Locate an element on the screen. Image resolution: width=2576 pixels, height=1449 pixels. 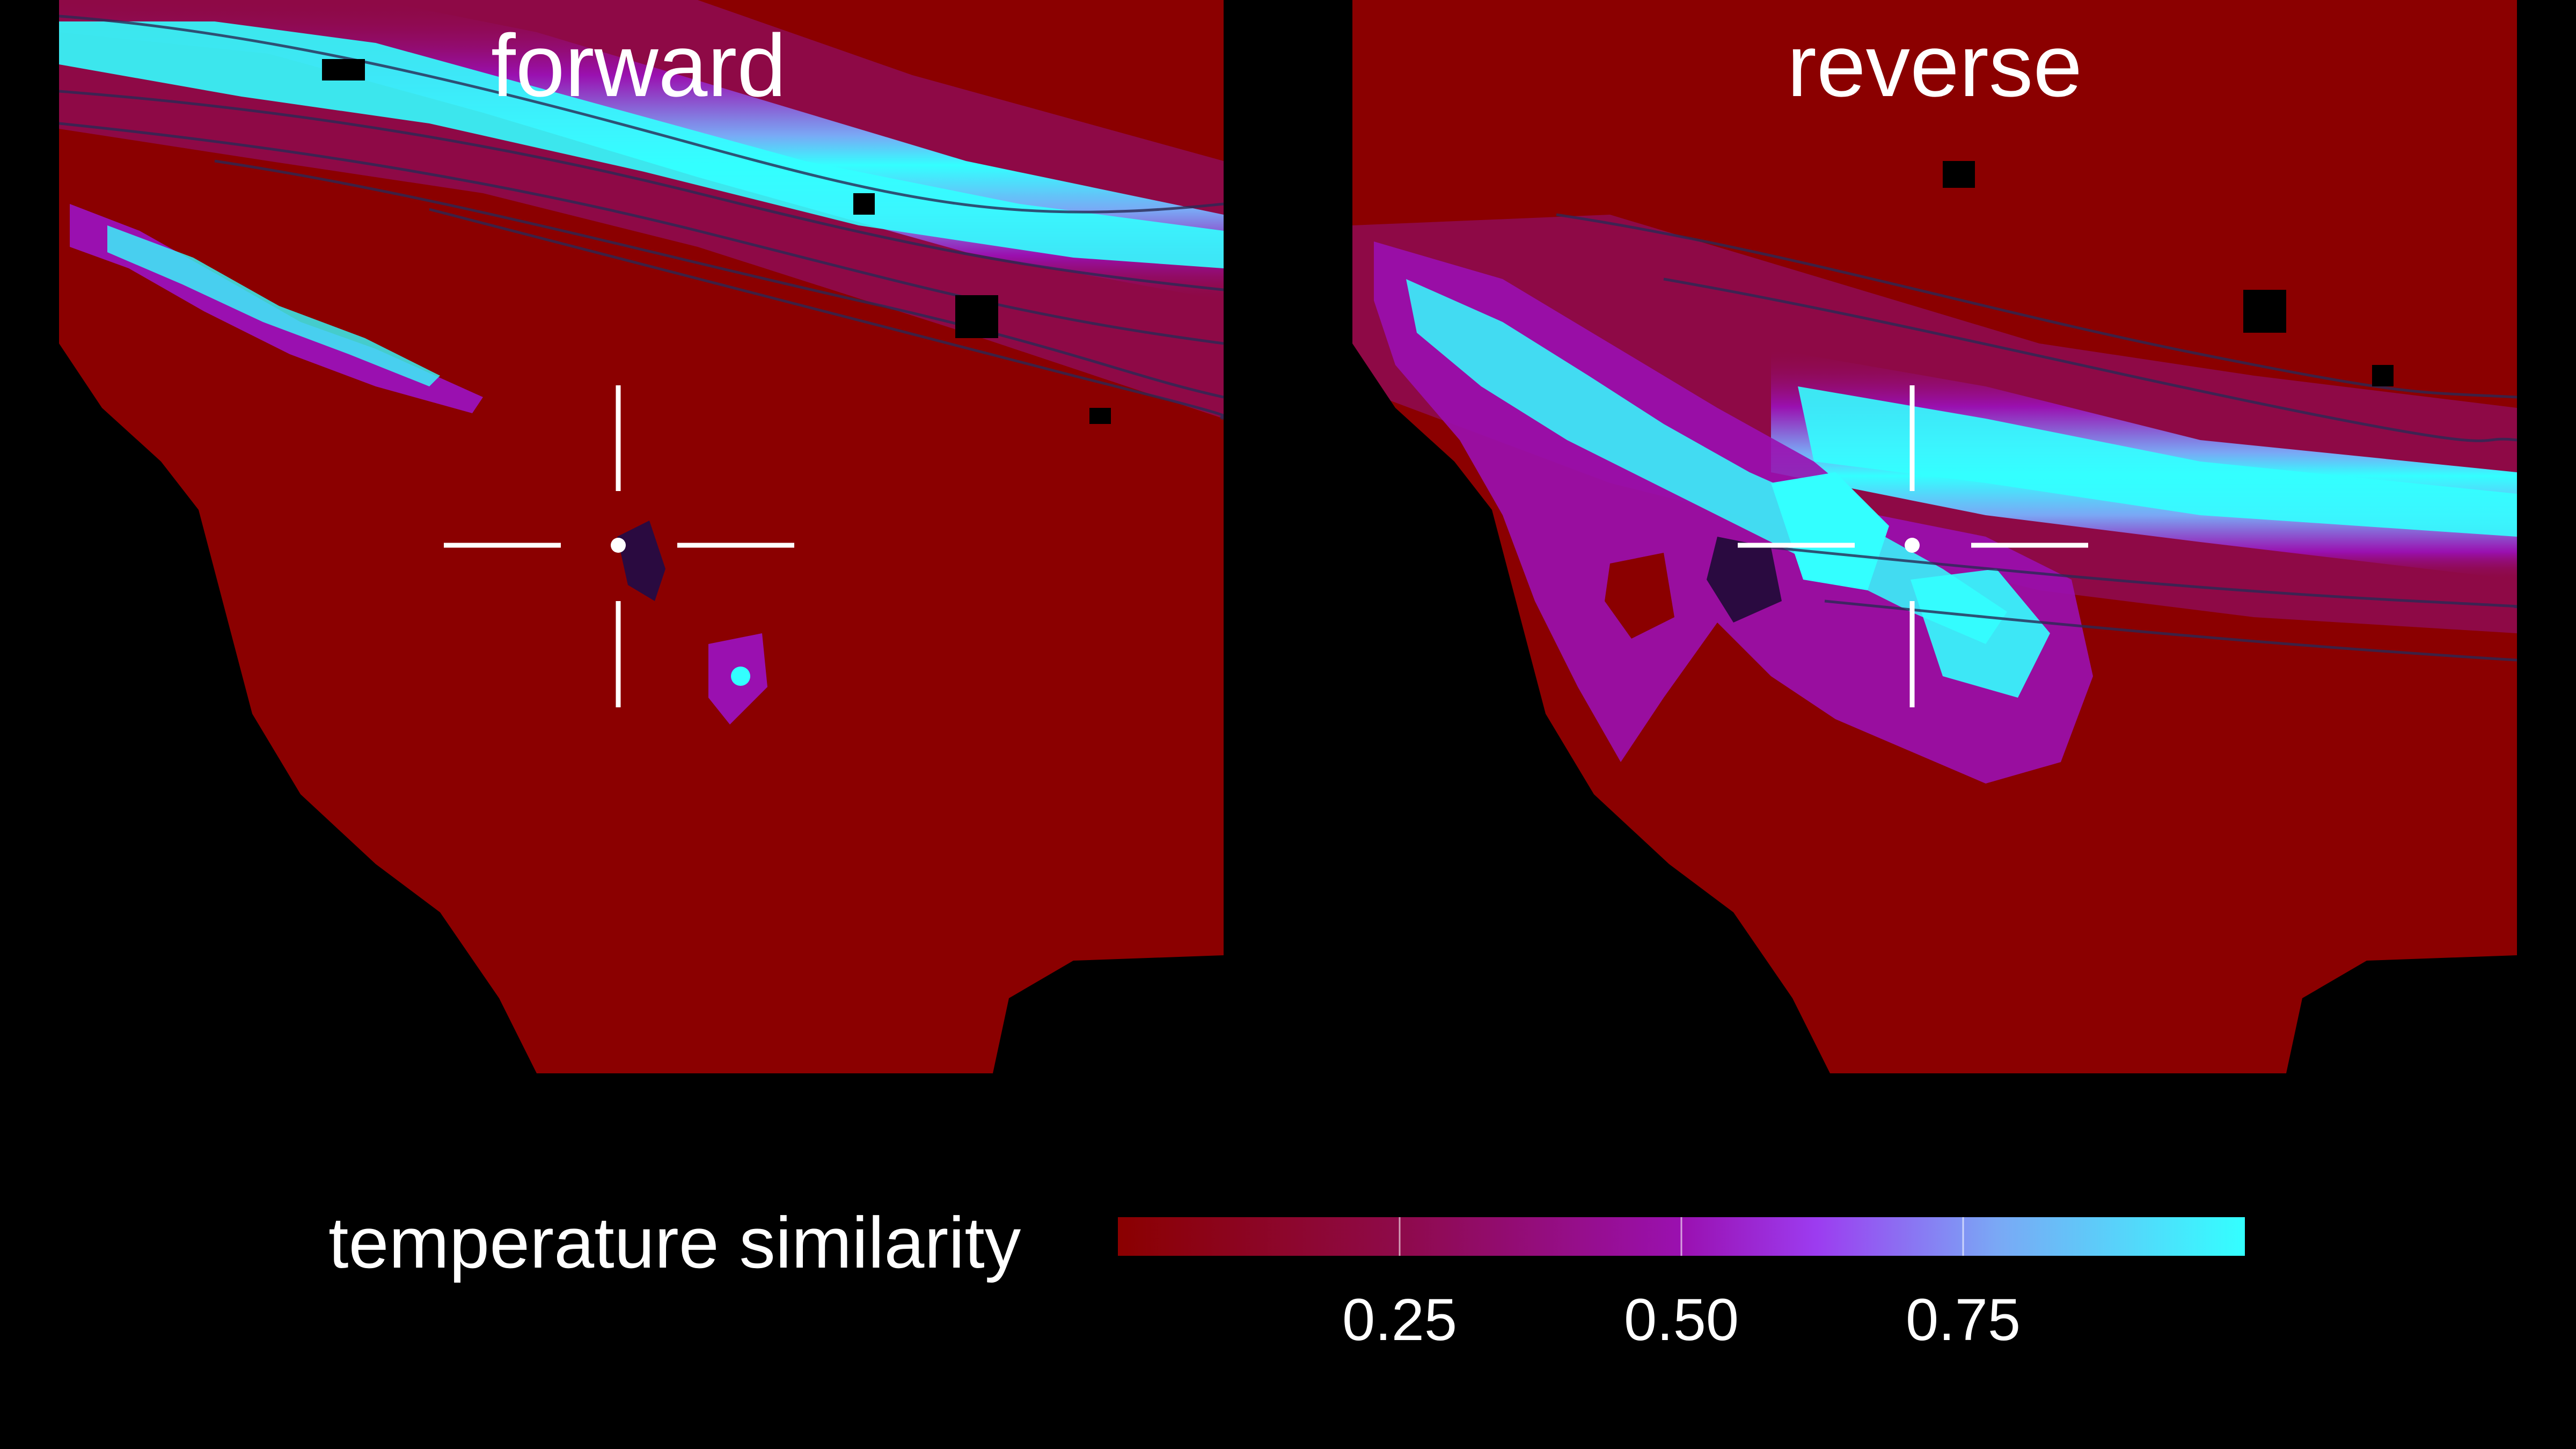
panel-title-forward: forward is located at coordinates (639, 65).